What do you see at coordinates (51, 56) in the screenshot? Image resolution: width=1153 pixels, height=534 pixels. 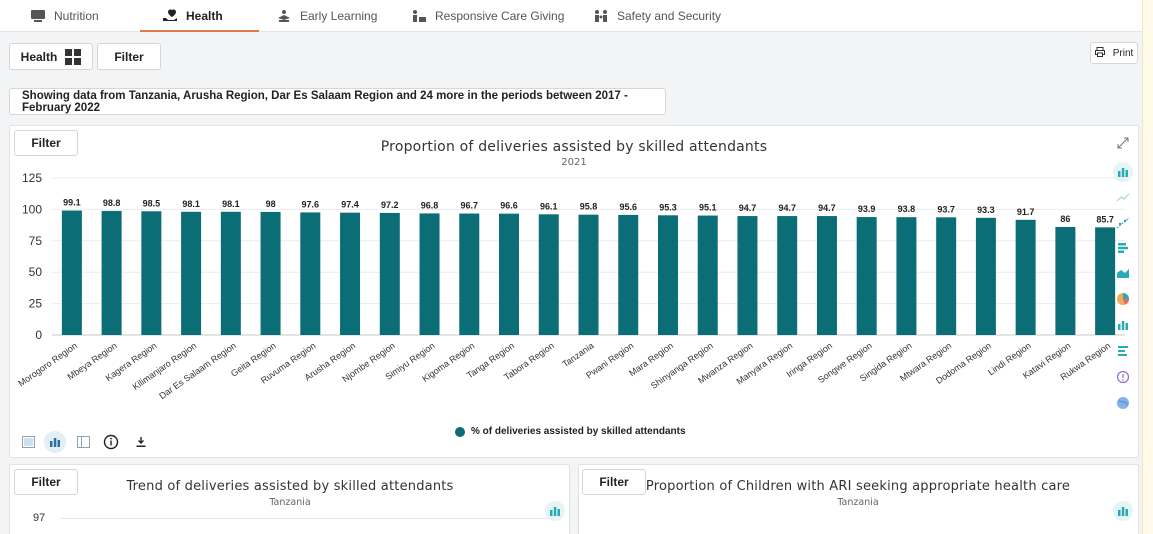 I see `health-dashboard-button: Health` at bounding box center [51, 56].